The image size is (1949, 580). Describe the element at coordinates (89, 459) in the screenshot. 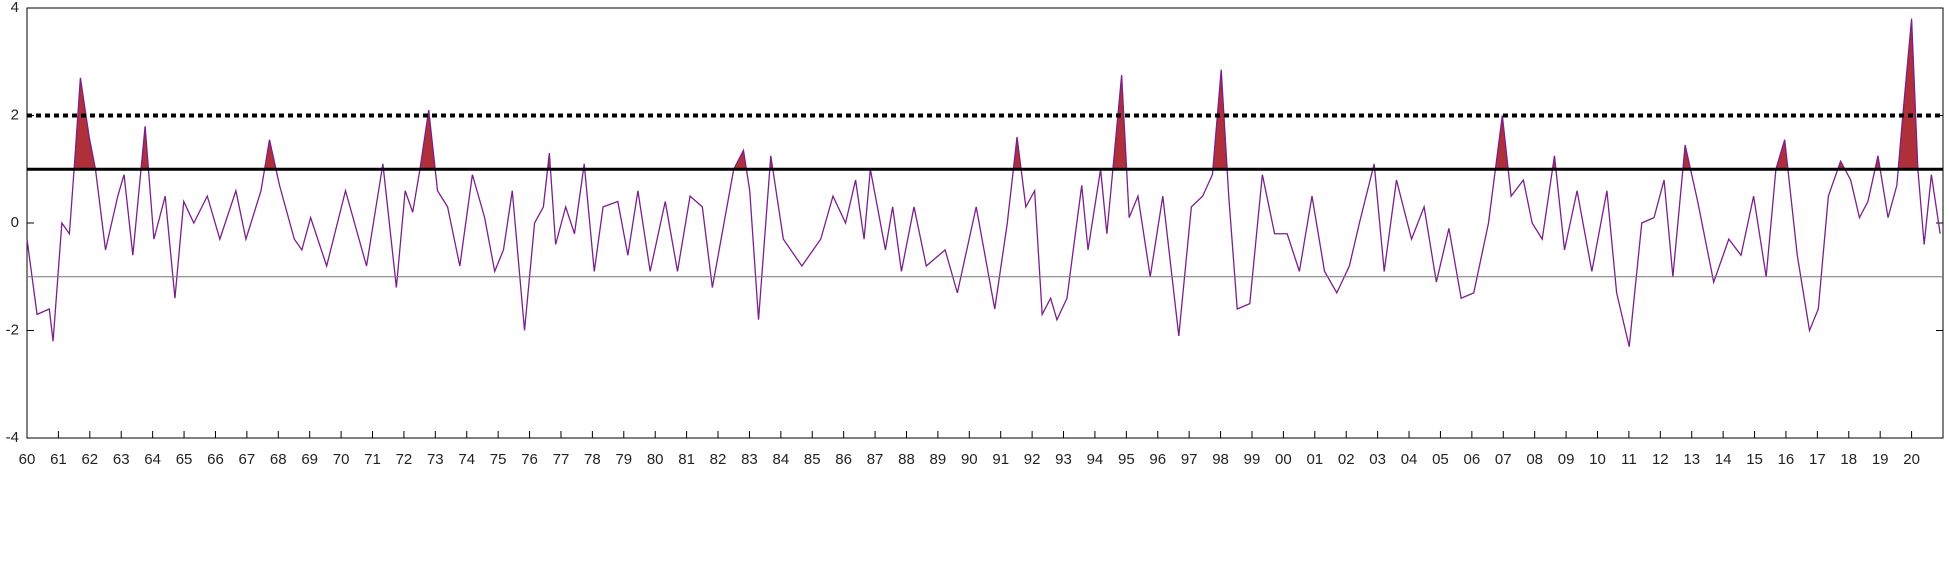

I see `x-tick-label: 62` at that location.